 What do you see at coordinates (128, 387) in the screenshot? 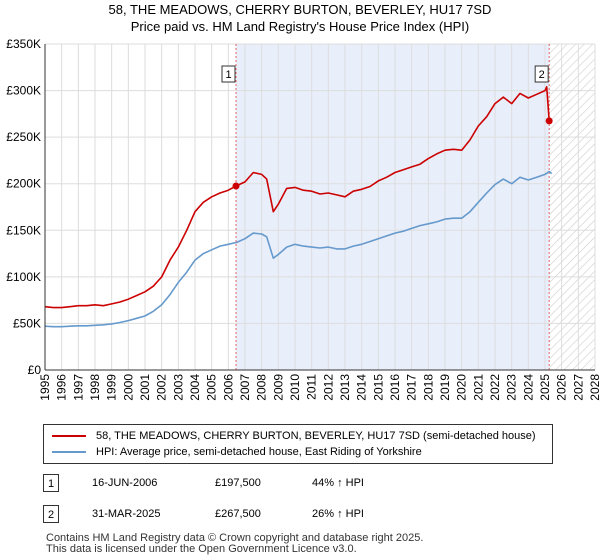
I see `x-tick-label: 2000` at bounding box center [128, 387].